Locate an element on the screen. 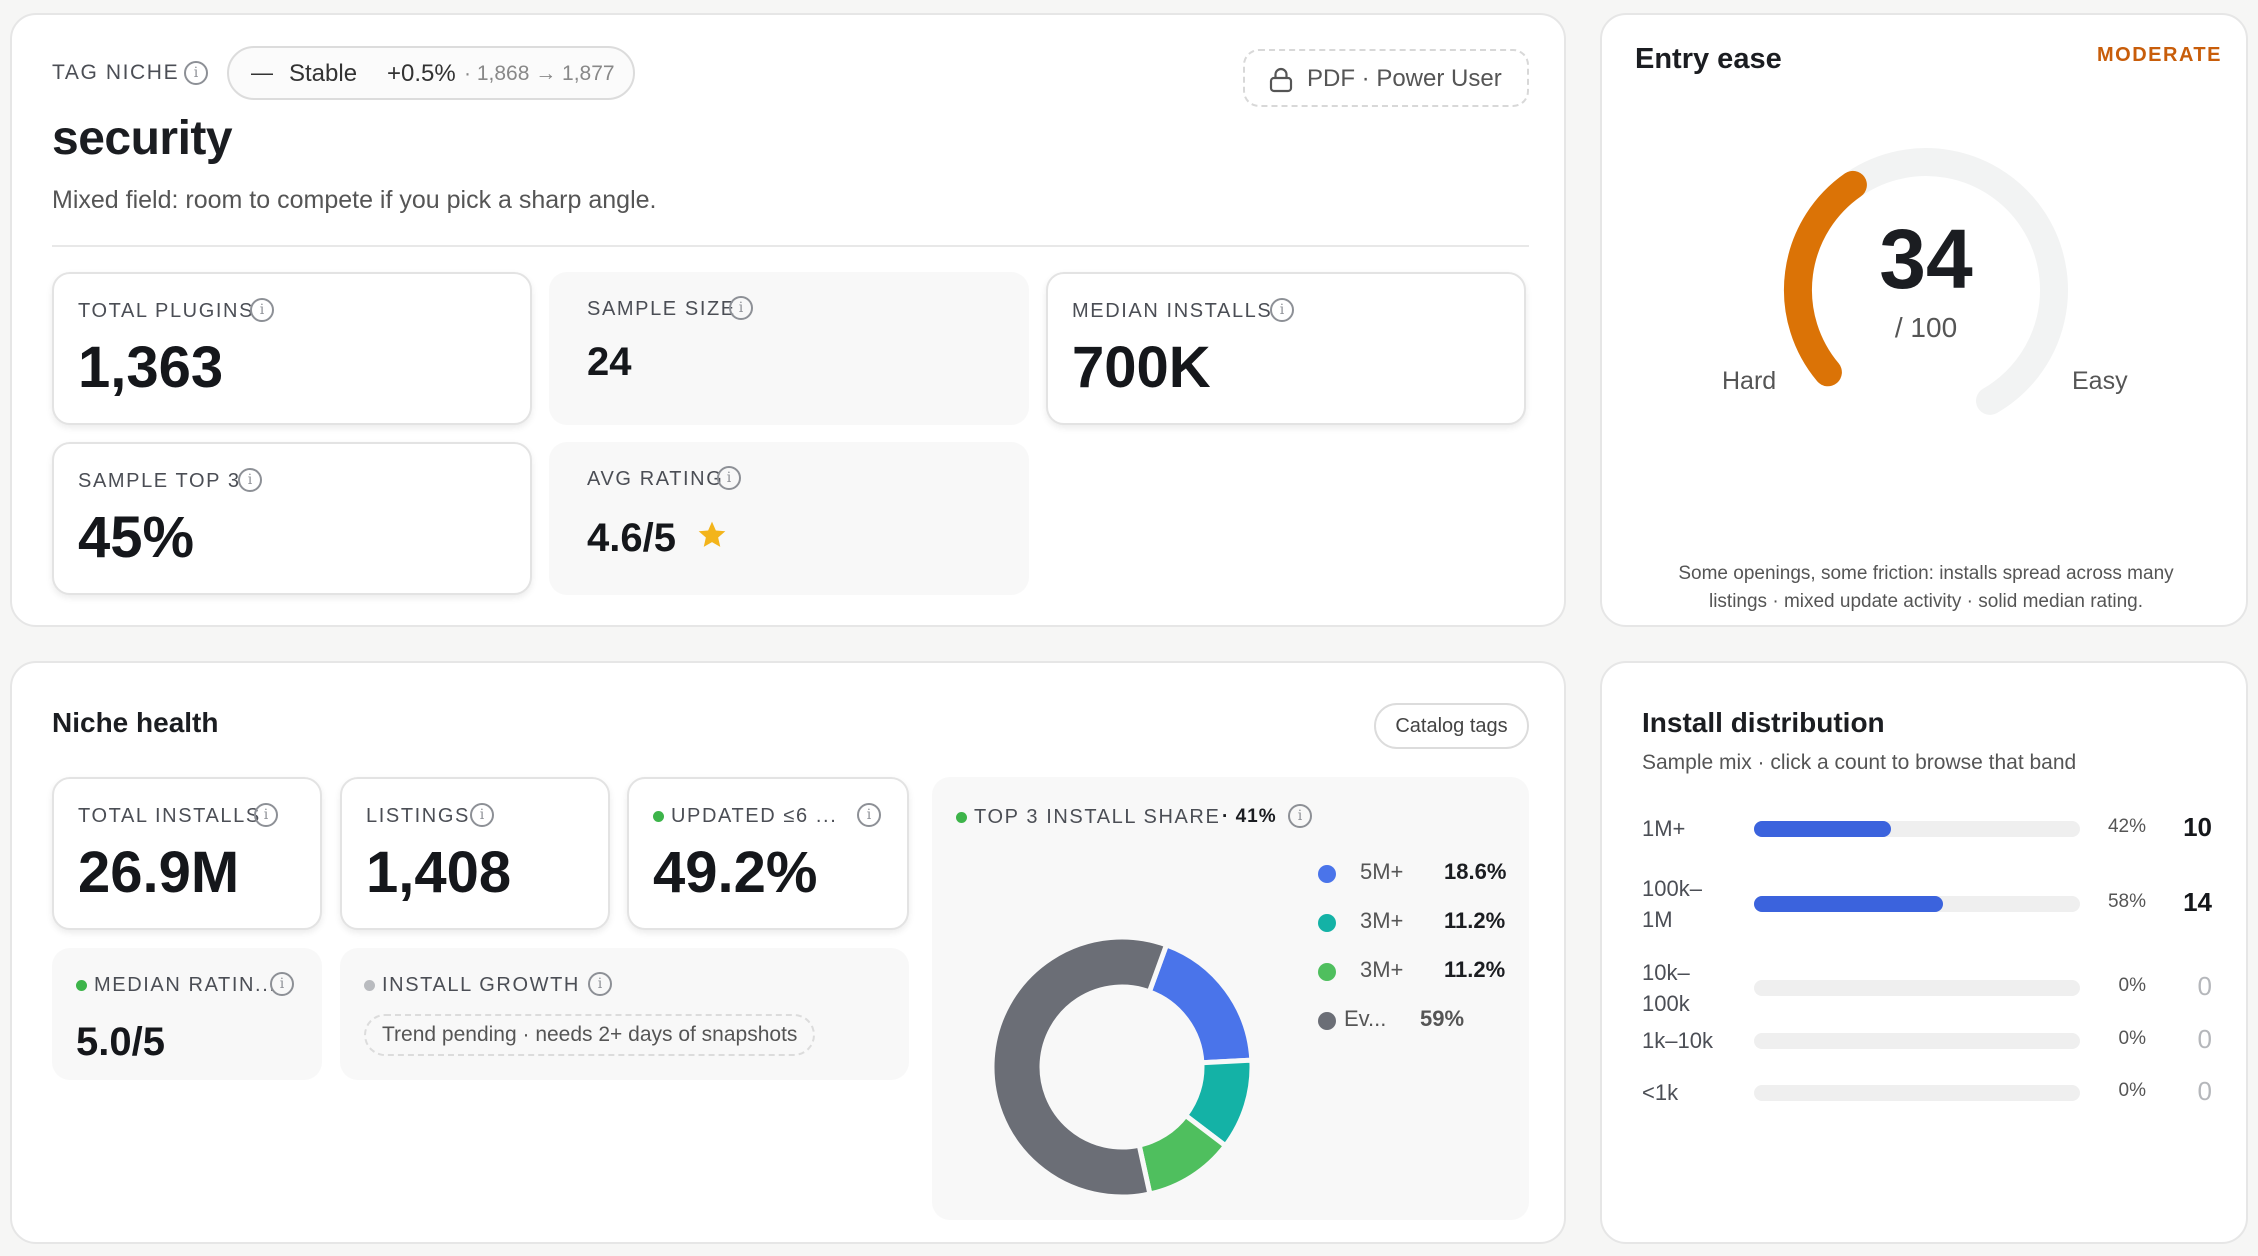 This screenshot has height=1256, width=2258. card-title: Install distribution is located at coordinates (1763, 722).